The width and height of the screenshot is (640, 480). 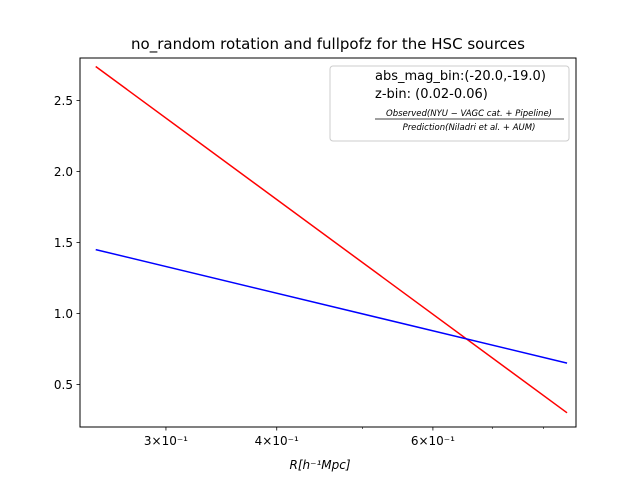 I want to click on y-tick-label: 2.0, so click(x=63, y=172).